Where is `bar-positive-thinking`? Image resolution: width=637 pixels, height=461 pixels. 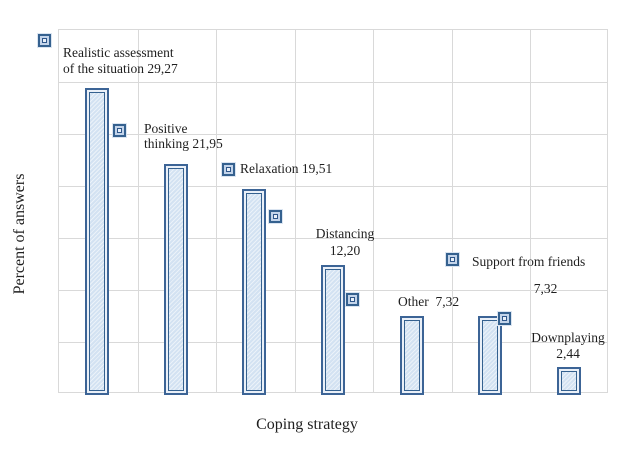 bar-positive-thinking is located at coordinates (176, 279).